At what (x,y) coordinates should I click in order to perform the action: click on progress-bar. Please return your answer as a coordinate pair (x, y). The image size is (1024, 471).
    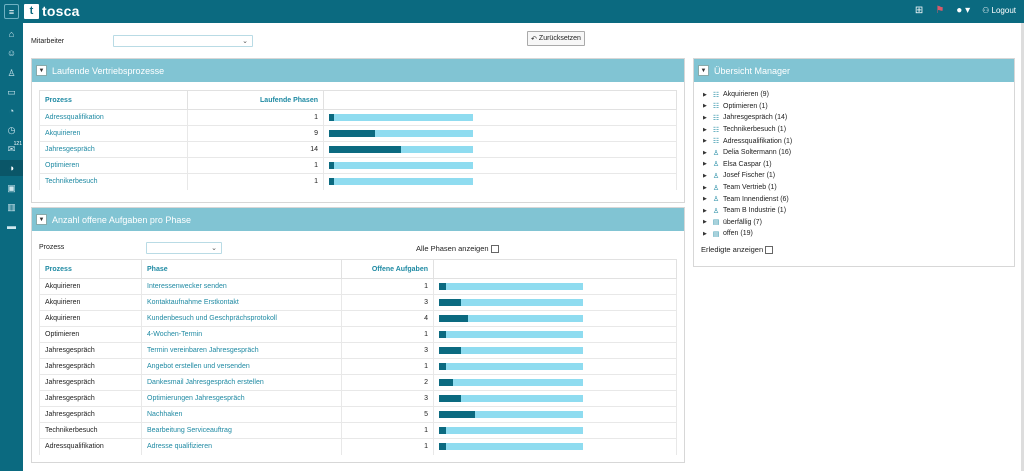
    Looking at the image, I should click on (511, 414).